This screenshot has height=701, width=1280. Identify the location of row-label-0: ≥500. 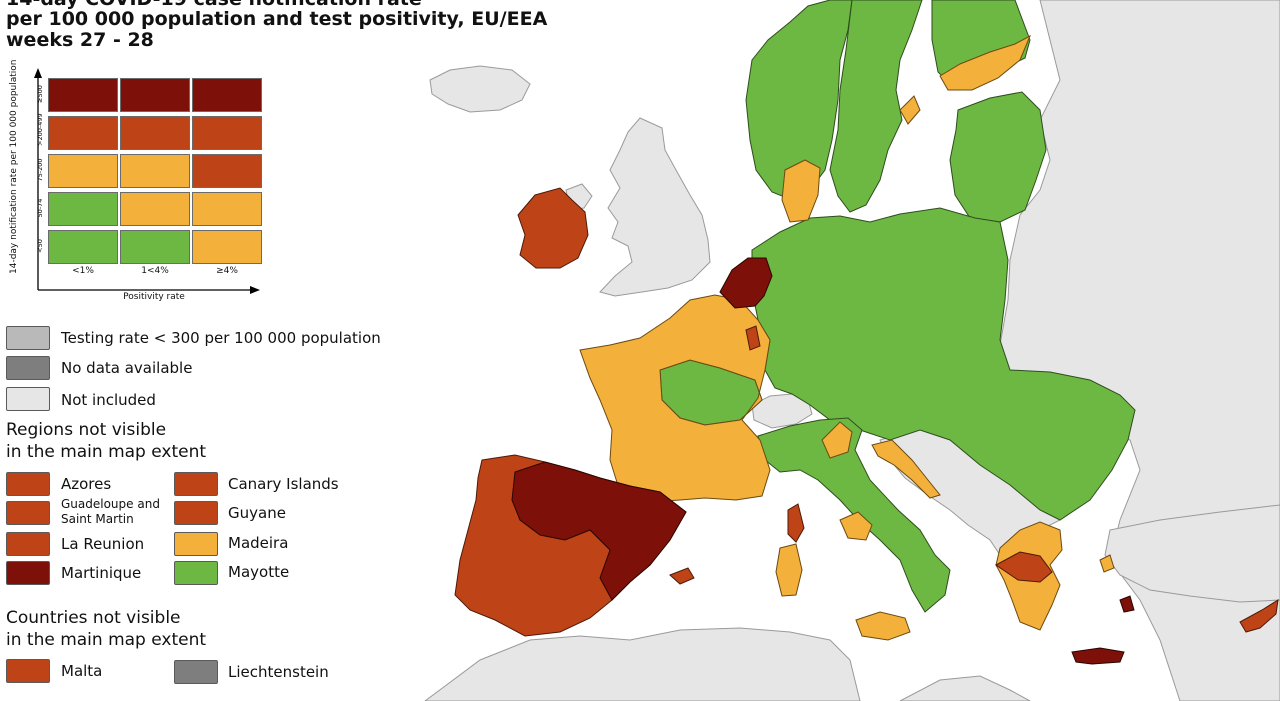
(40, 94).